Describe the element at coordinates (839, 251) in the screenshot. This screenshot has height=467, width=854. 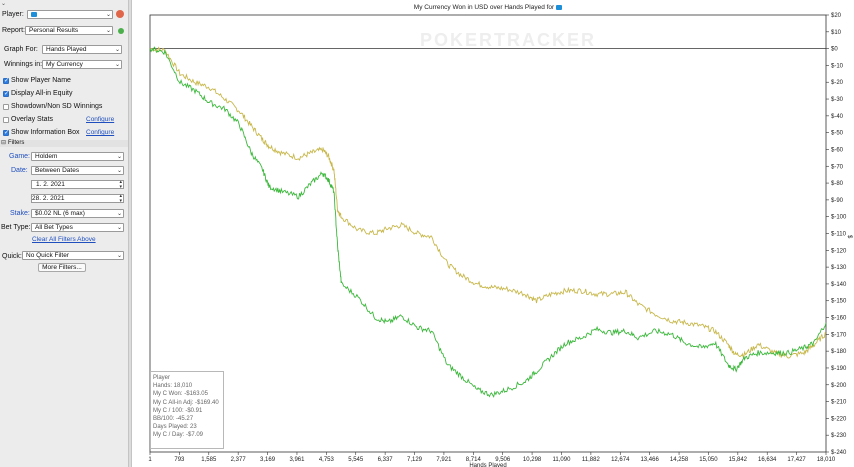
I see `y-tick-label: $-120` at that location.